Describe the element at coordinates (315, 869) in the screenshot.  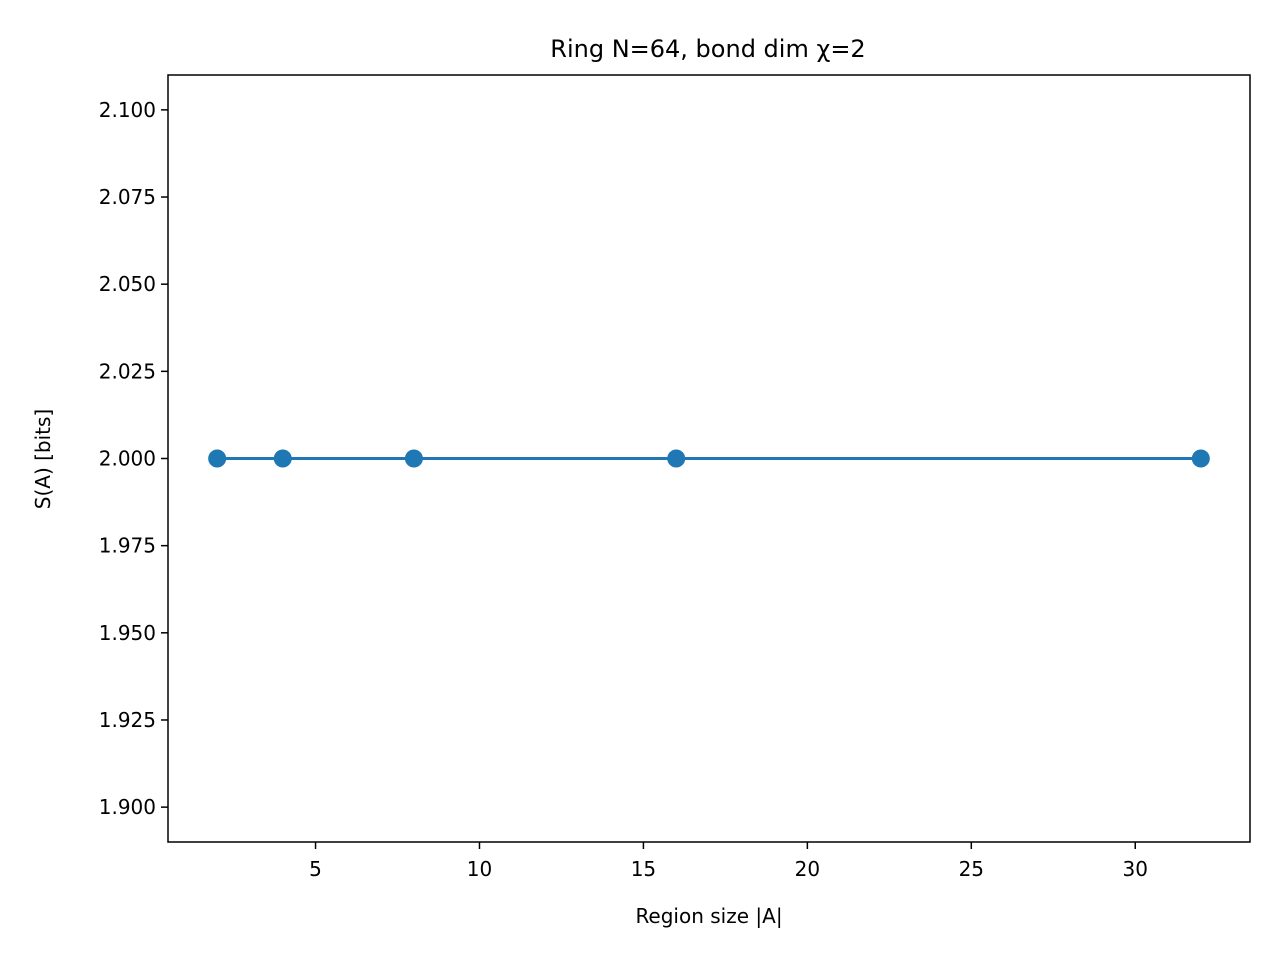
I see `x-tick-label: 5` at that location.